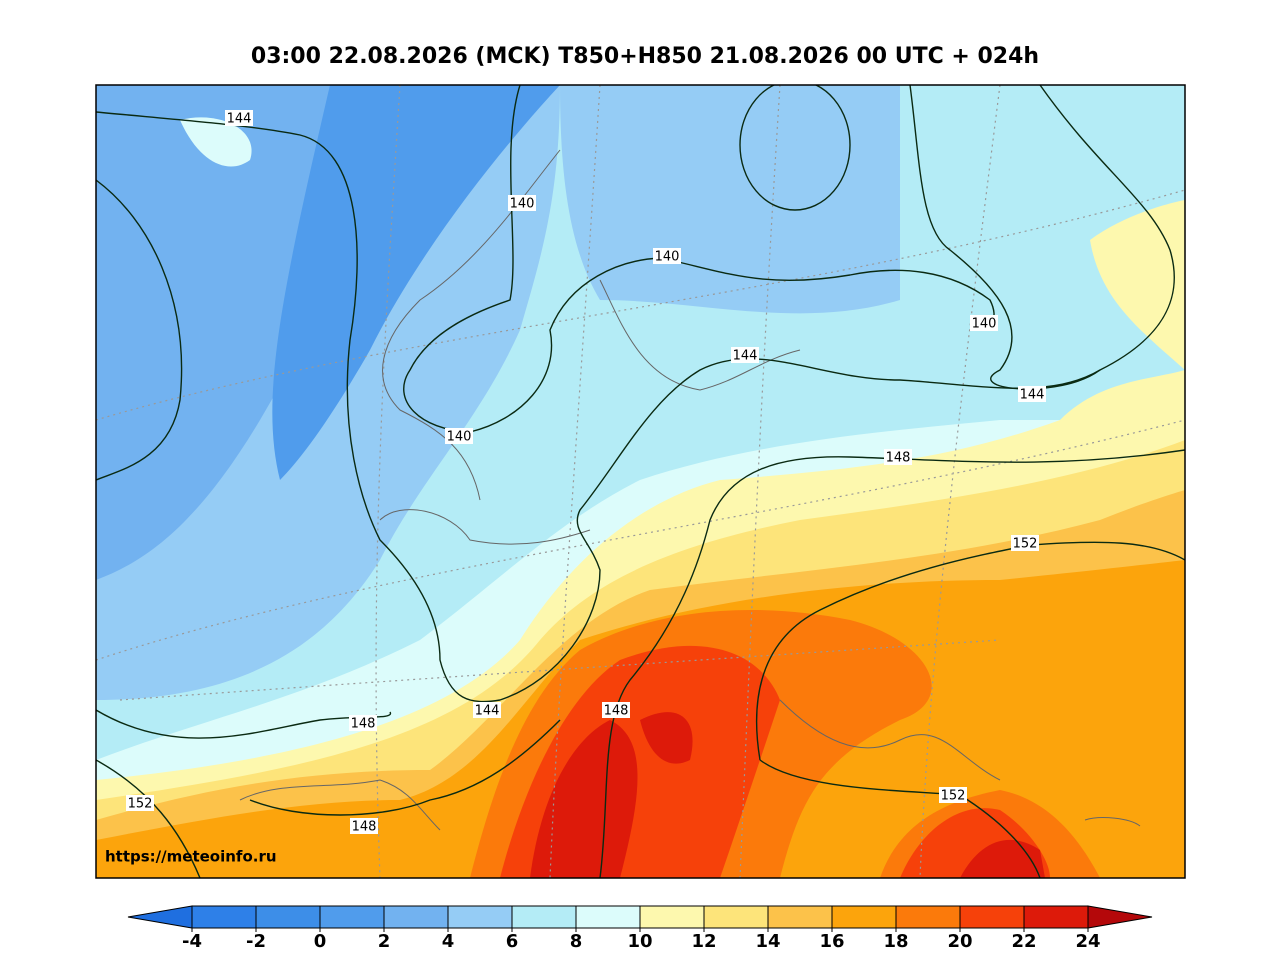 This screenshot has width=1281, height=967. What do you see at coordinates (1087, 941) in the screenshot?
I see `colorbar-tick-label: 24` at bounding box center [1087, 941].